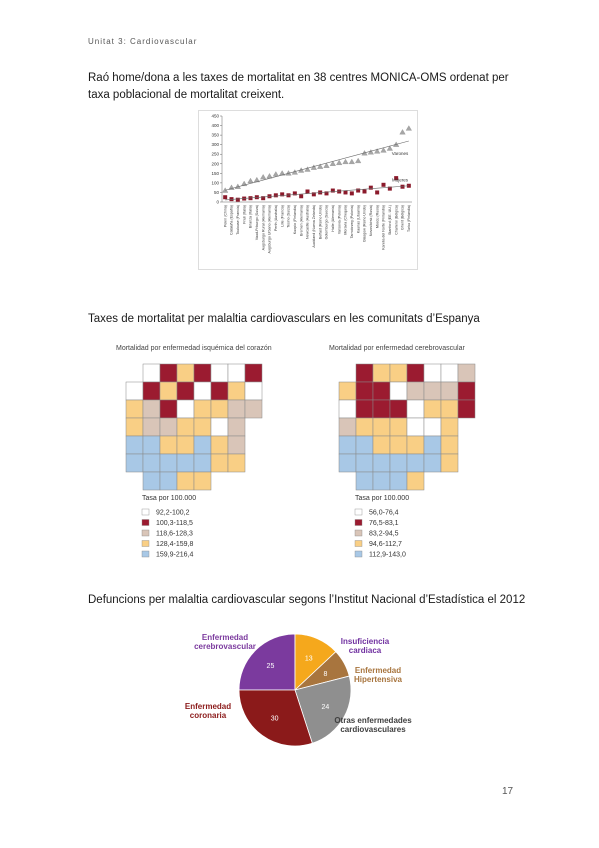  Describe the element at coordinates (215, 125) in the screenshot. I see `y-tick-label: 400` at that location.